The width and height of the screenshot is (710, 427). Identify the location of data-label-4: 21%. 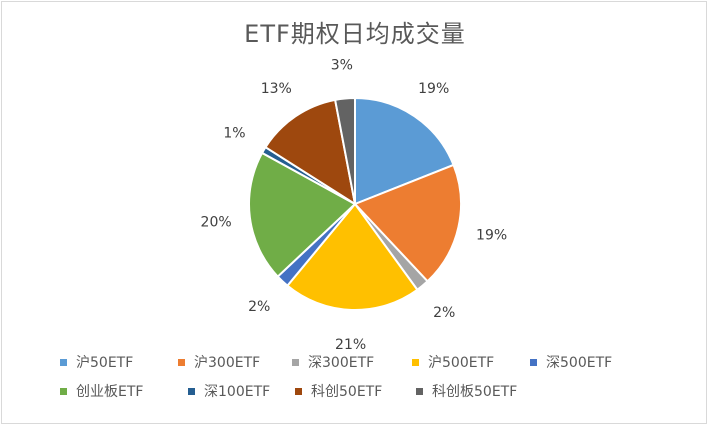
(350, 345).